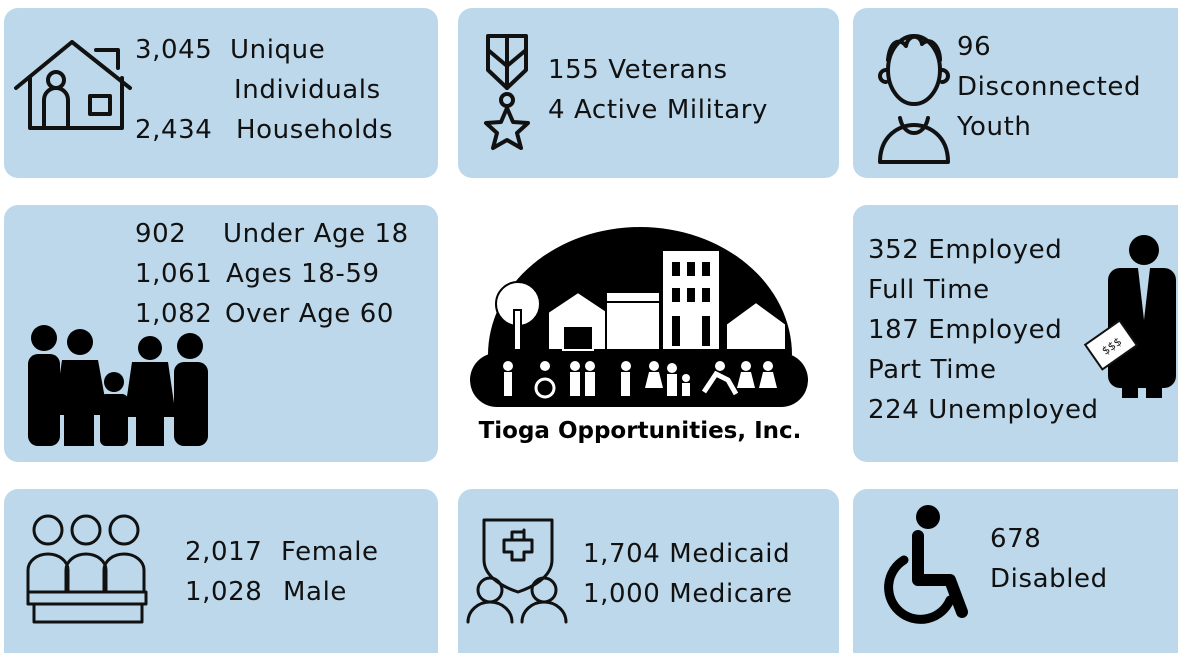 Image resolution: width=1178 pixels, height=653 pixels. Describe the element at coordinates (223, 592) in the screenshot. I see `stat-number: 1,028` at that location.